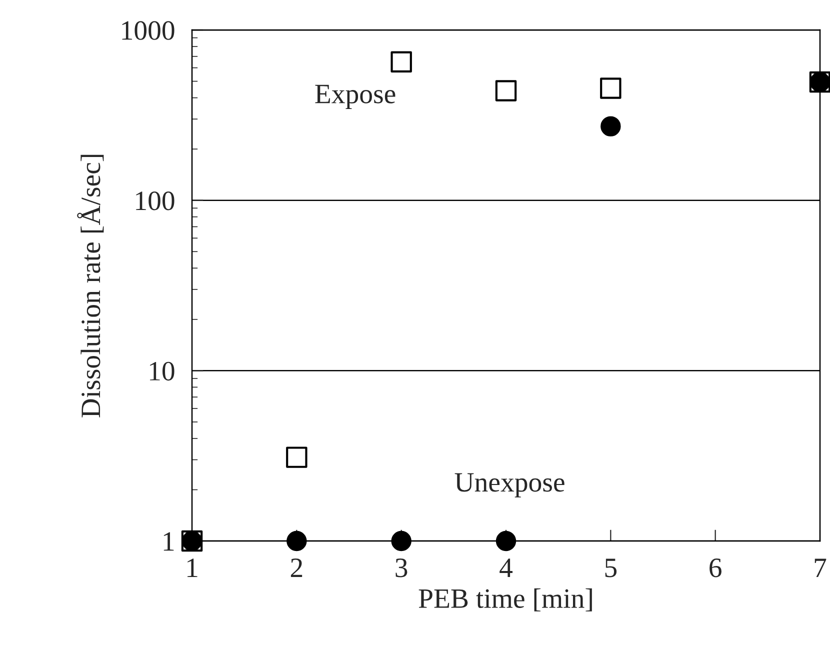 This screenshot has height=666, width=830. Describe the element at coordinates (509, 485) in the screenshot. I see `annotation: Unexpose` at that location.